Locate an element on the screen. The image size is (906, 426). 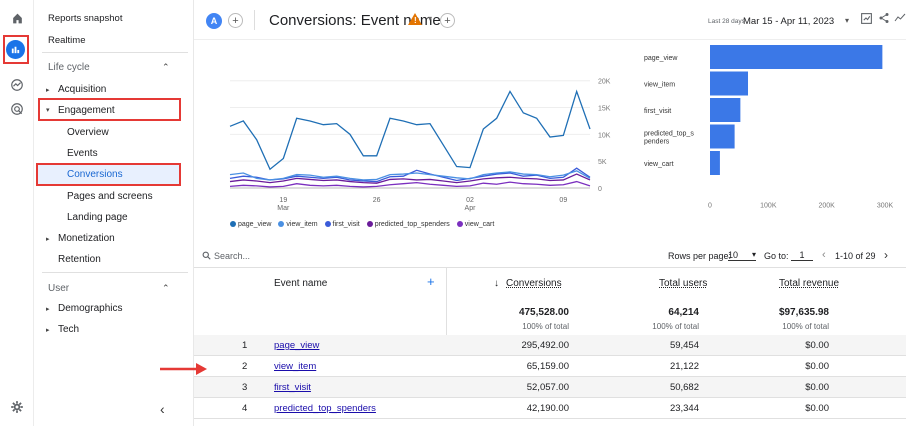
bar-page-view is located at coordinates (796, 57).